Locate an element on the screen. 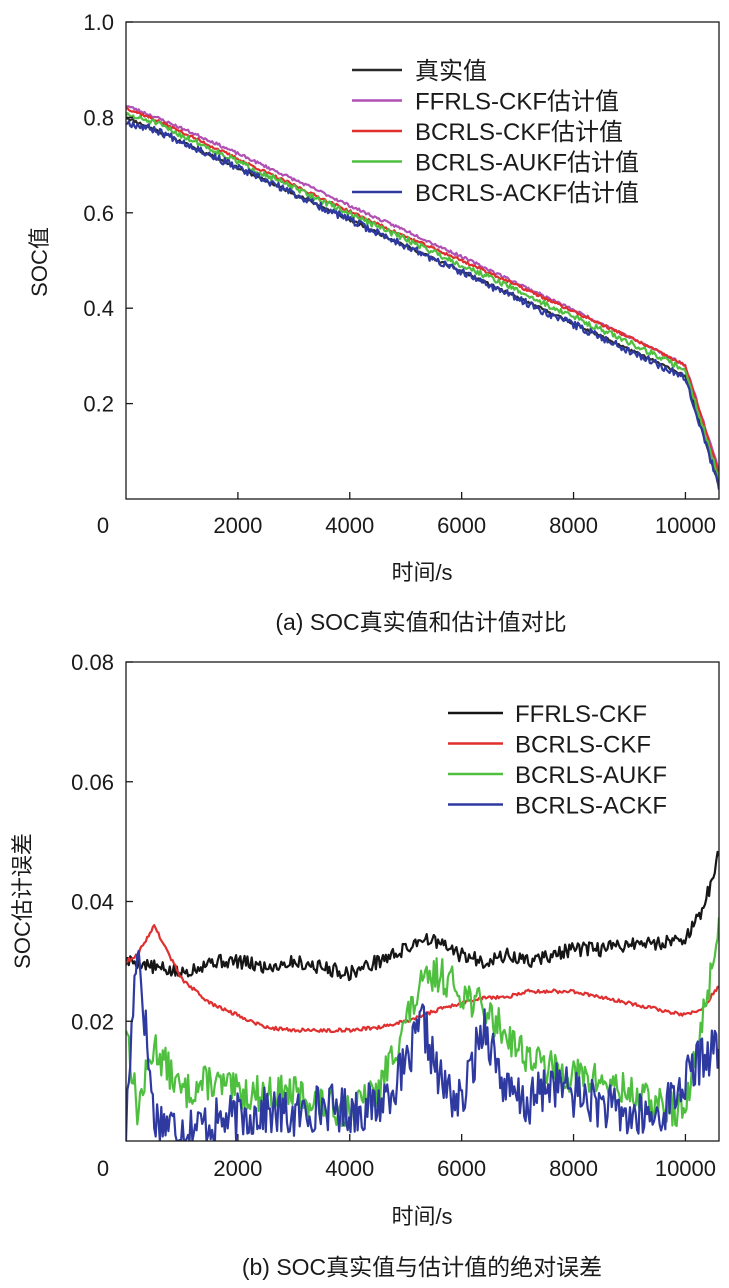  y-tick-label: 0.8 is located at coordinates (98, 117).